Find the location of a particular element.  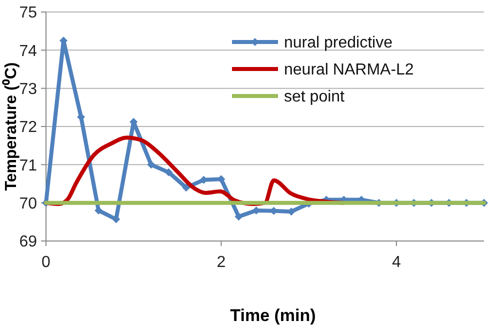

legend-label: nural predictive is located at coordinates (338, 43).